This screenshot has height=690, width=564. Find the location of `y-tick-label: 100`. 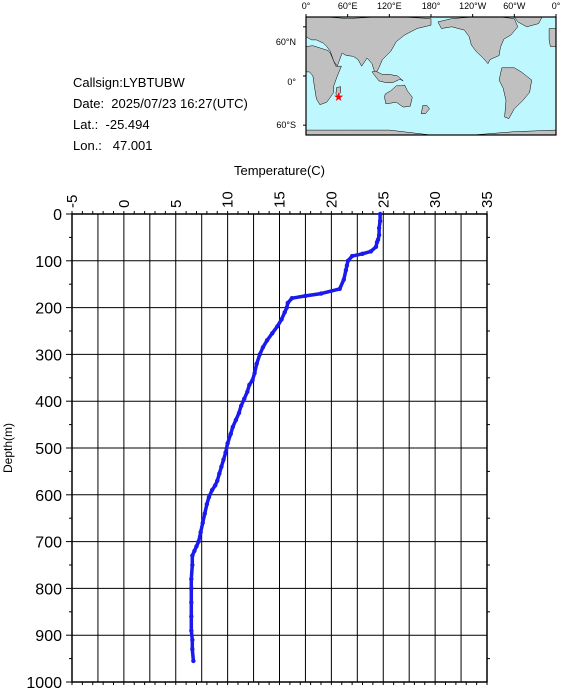

y-tick-label: 100 is located at coordinates (48, 262).